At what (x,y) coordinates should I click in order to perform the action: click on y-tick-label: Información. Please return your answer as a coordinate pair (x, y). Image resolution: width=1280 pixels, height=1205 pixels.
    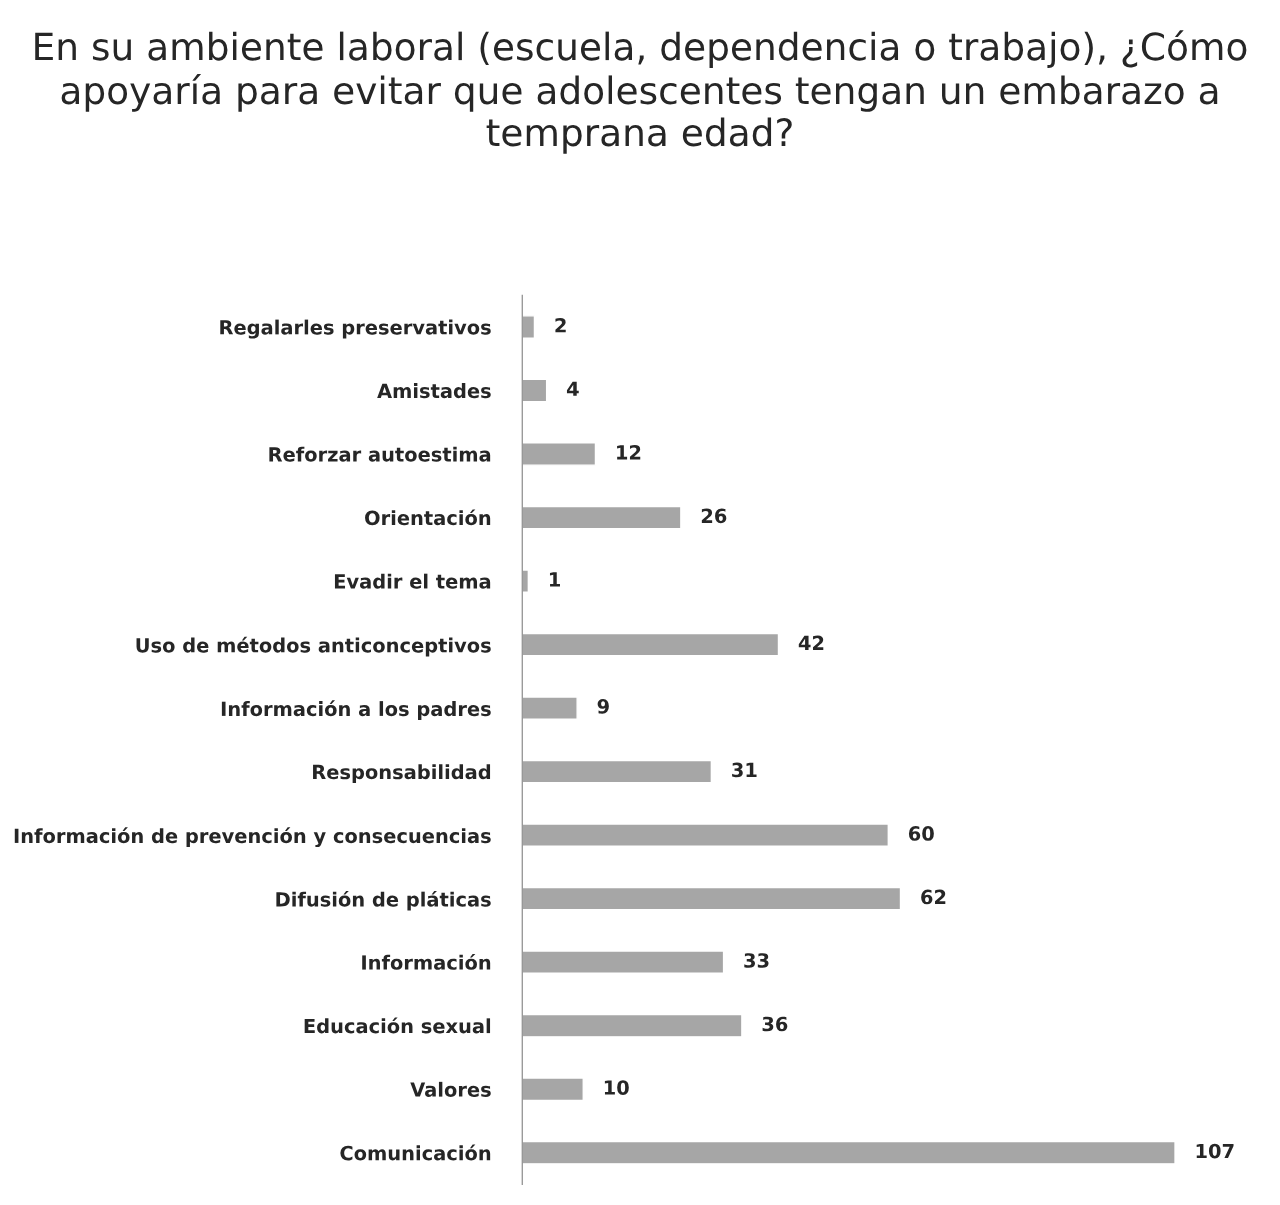
    Looking at the image, I should click on (426, 962).